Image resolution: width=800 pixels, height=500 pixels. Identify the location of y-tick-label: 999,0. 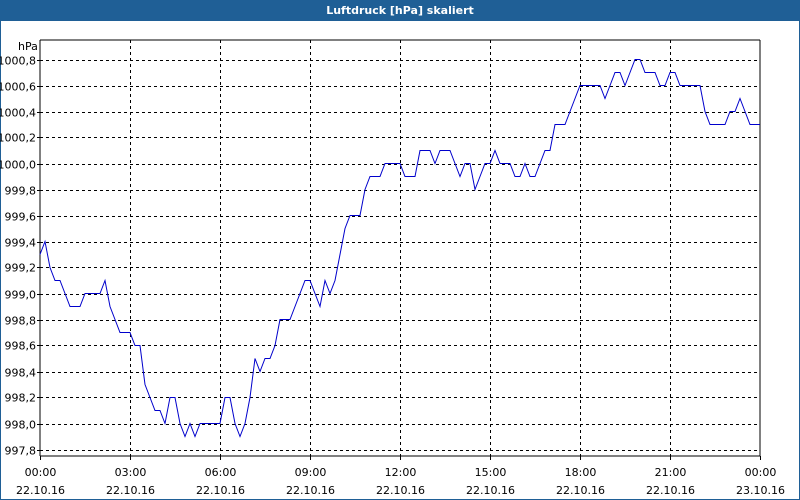
(21, 295).